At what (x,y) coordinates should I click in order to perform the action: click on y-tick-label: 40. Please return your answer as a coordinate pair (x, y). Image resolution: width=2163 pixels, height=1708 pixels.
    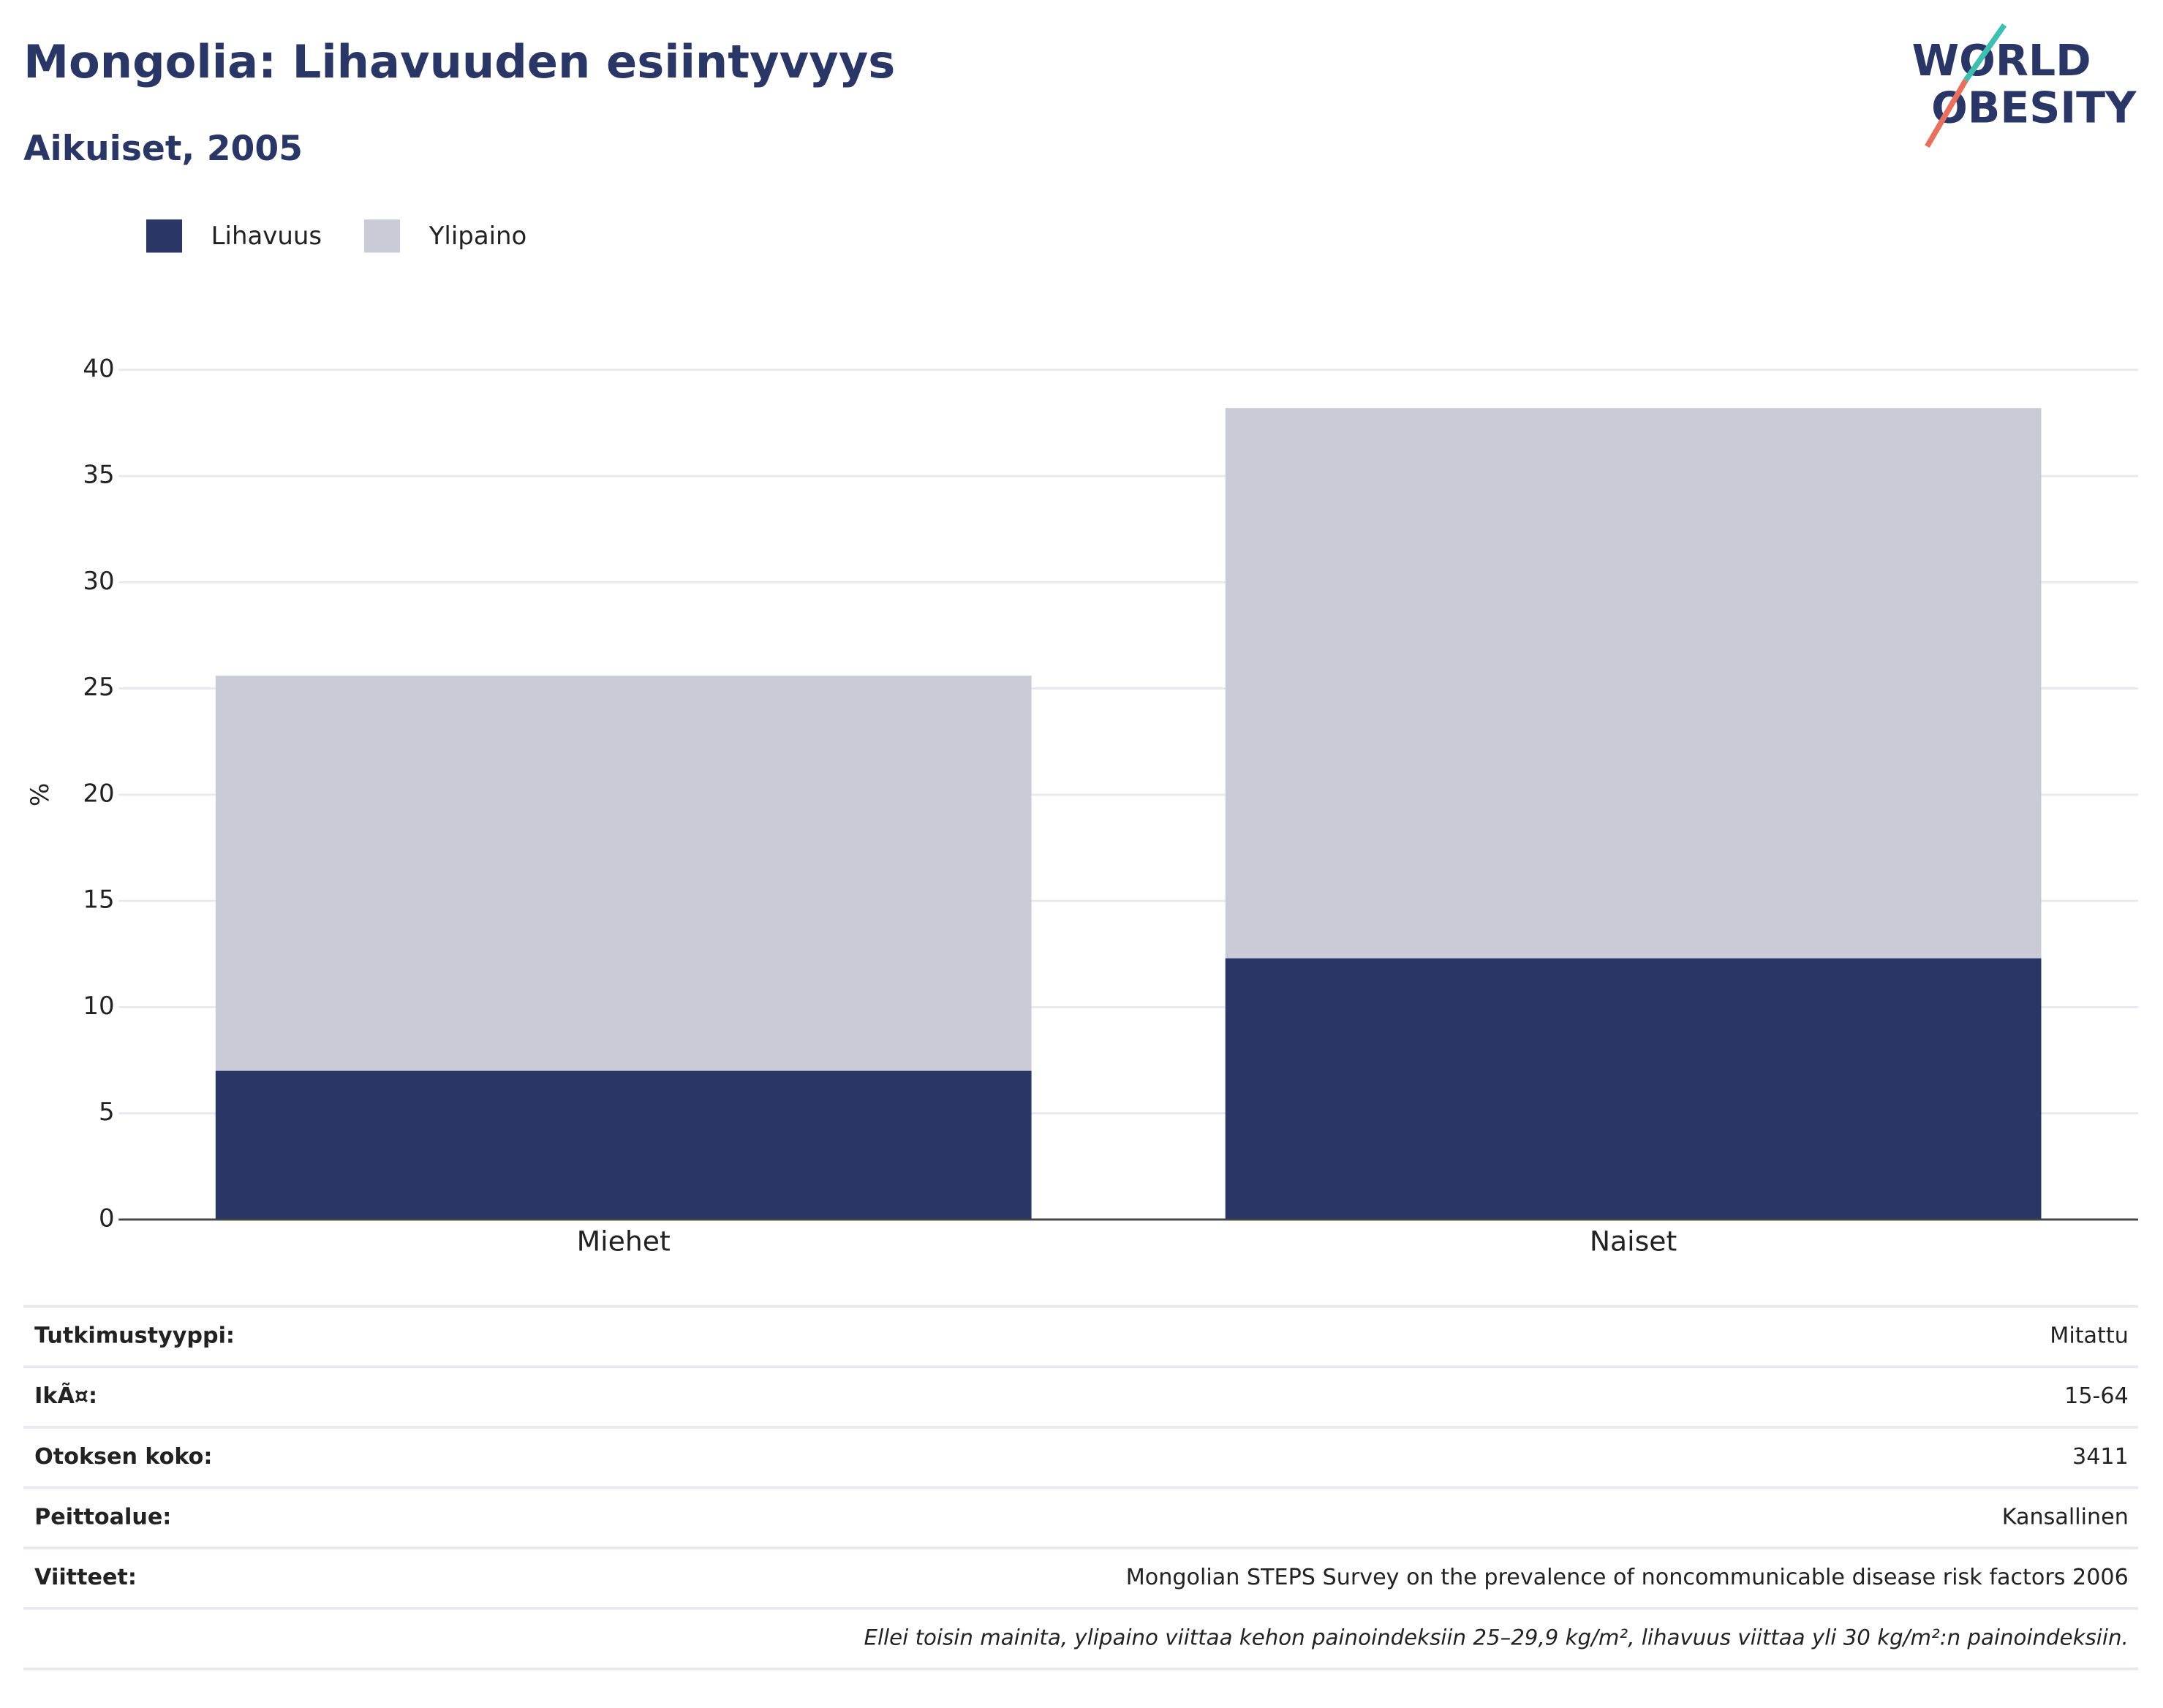
    Looking at the image, I should click on (98, 368).